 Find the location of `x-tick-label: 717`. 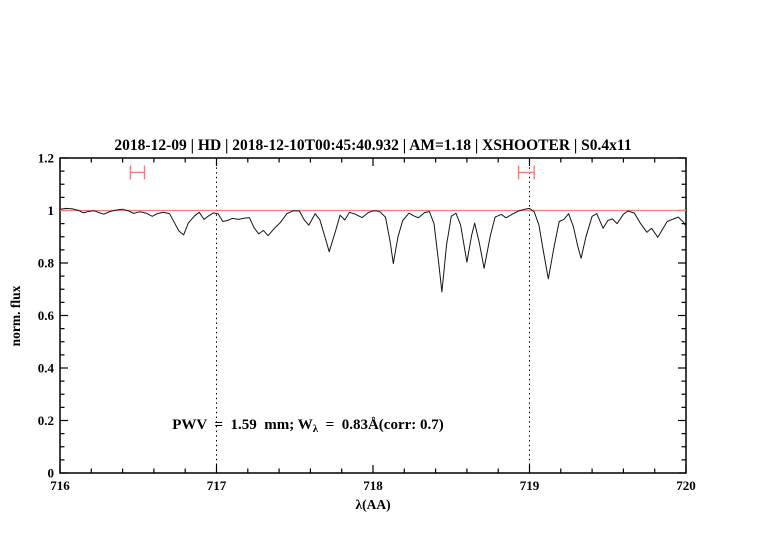

x-tick-label: 717 is located at coordinates (217, 485).